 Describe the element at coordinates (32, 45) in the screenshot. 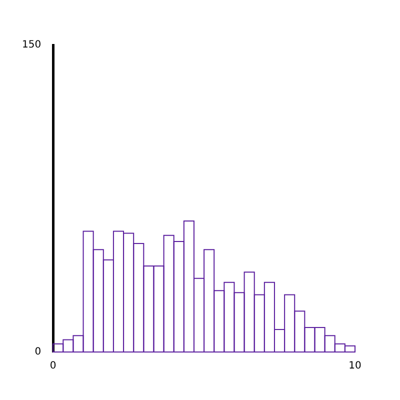

I see `y-tick-label: 150` at that location.